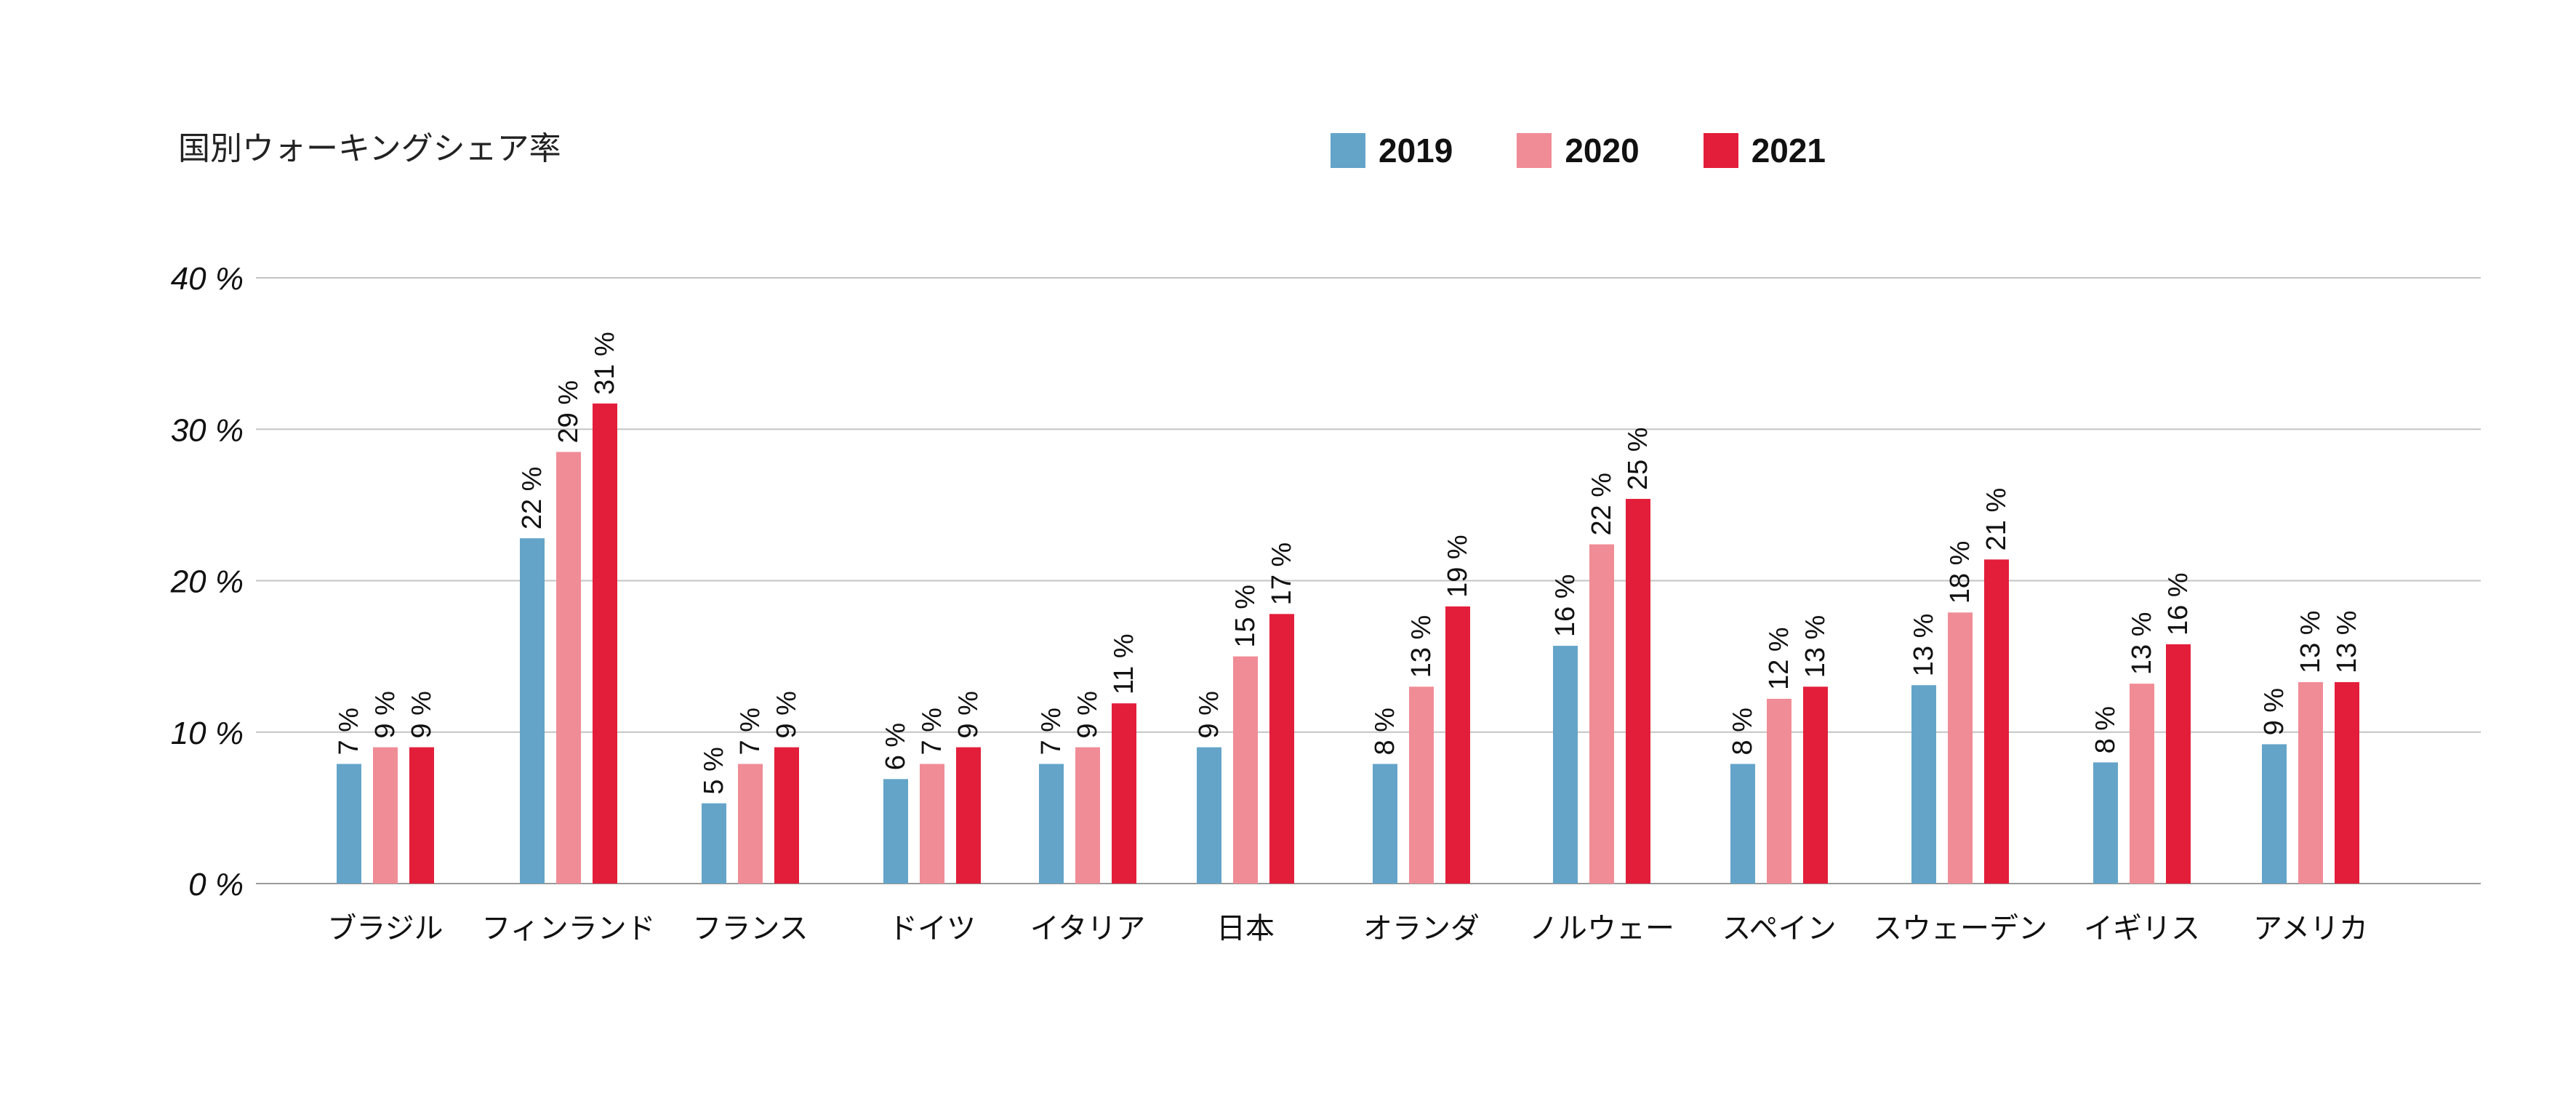 This screenshot has height=1101, width=2576. I want to click on legend-entry-2021: 2021, so click(1765, 150).